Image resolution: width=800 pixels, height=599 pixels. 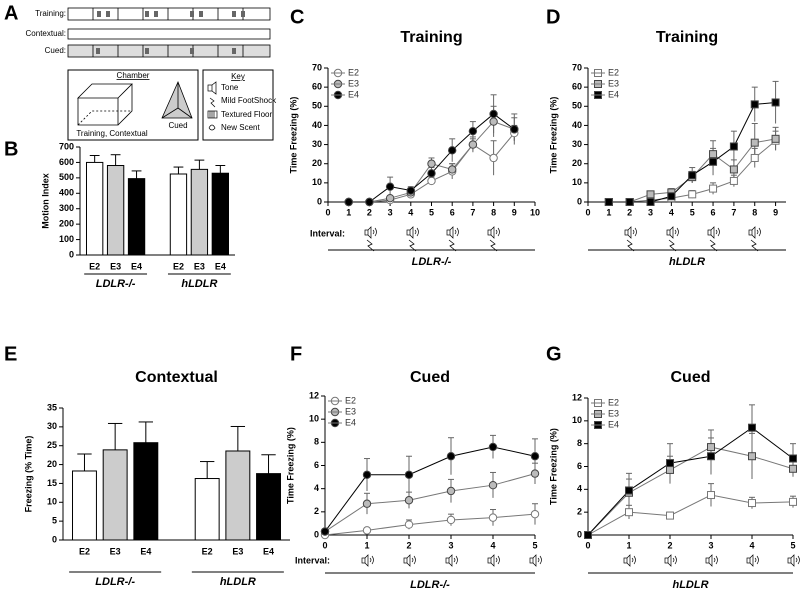 I want to click on group-label: LDLR-/-, so click(x=430, y=585).